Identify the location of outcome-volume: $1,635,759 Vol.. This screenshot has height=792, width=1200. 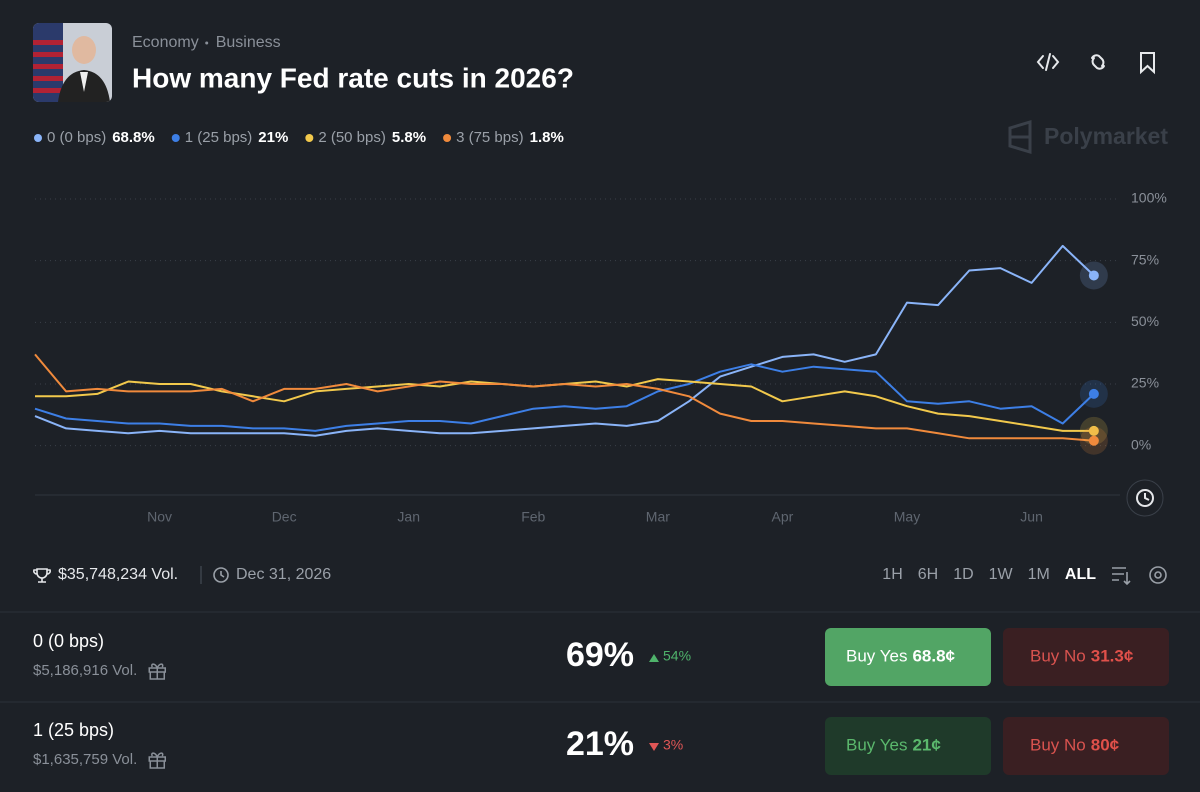
(85, 759).